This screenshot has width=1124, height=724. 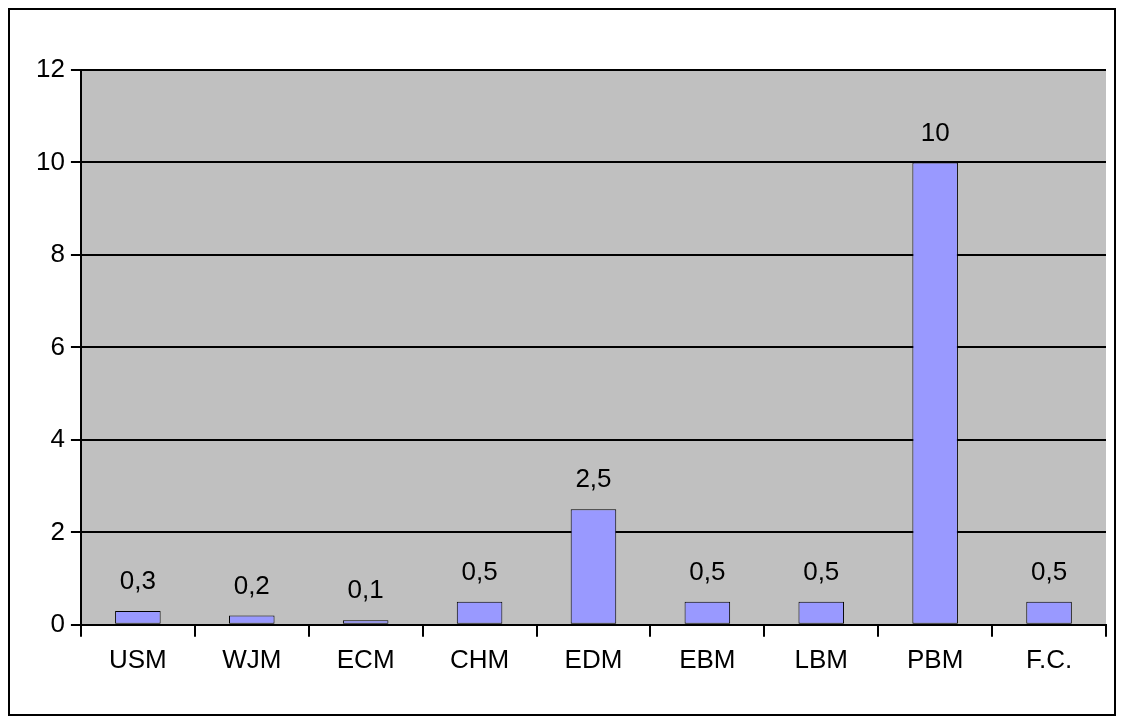 What do you see at coordinates (935, 658) in the screenshot?
I see `x-tick-label: PBM` at bounding box center [935, 658].